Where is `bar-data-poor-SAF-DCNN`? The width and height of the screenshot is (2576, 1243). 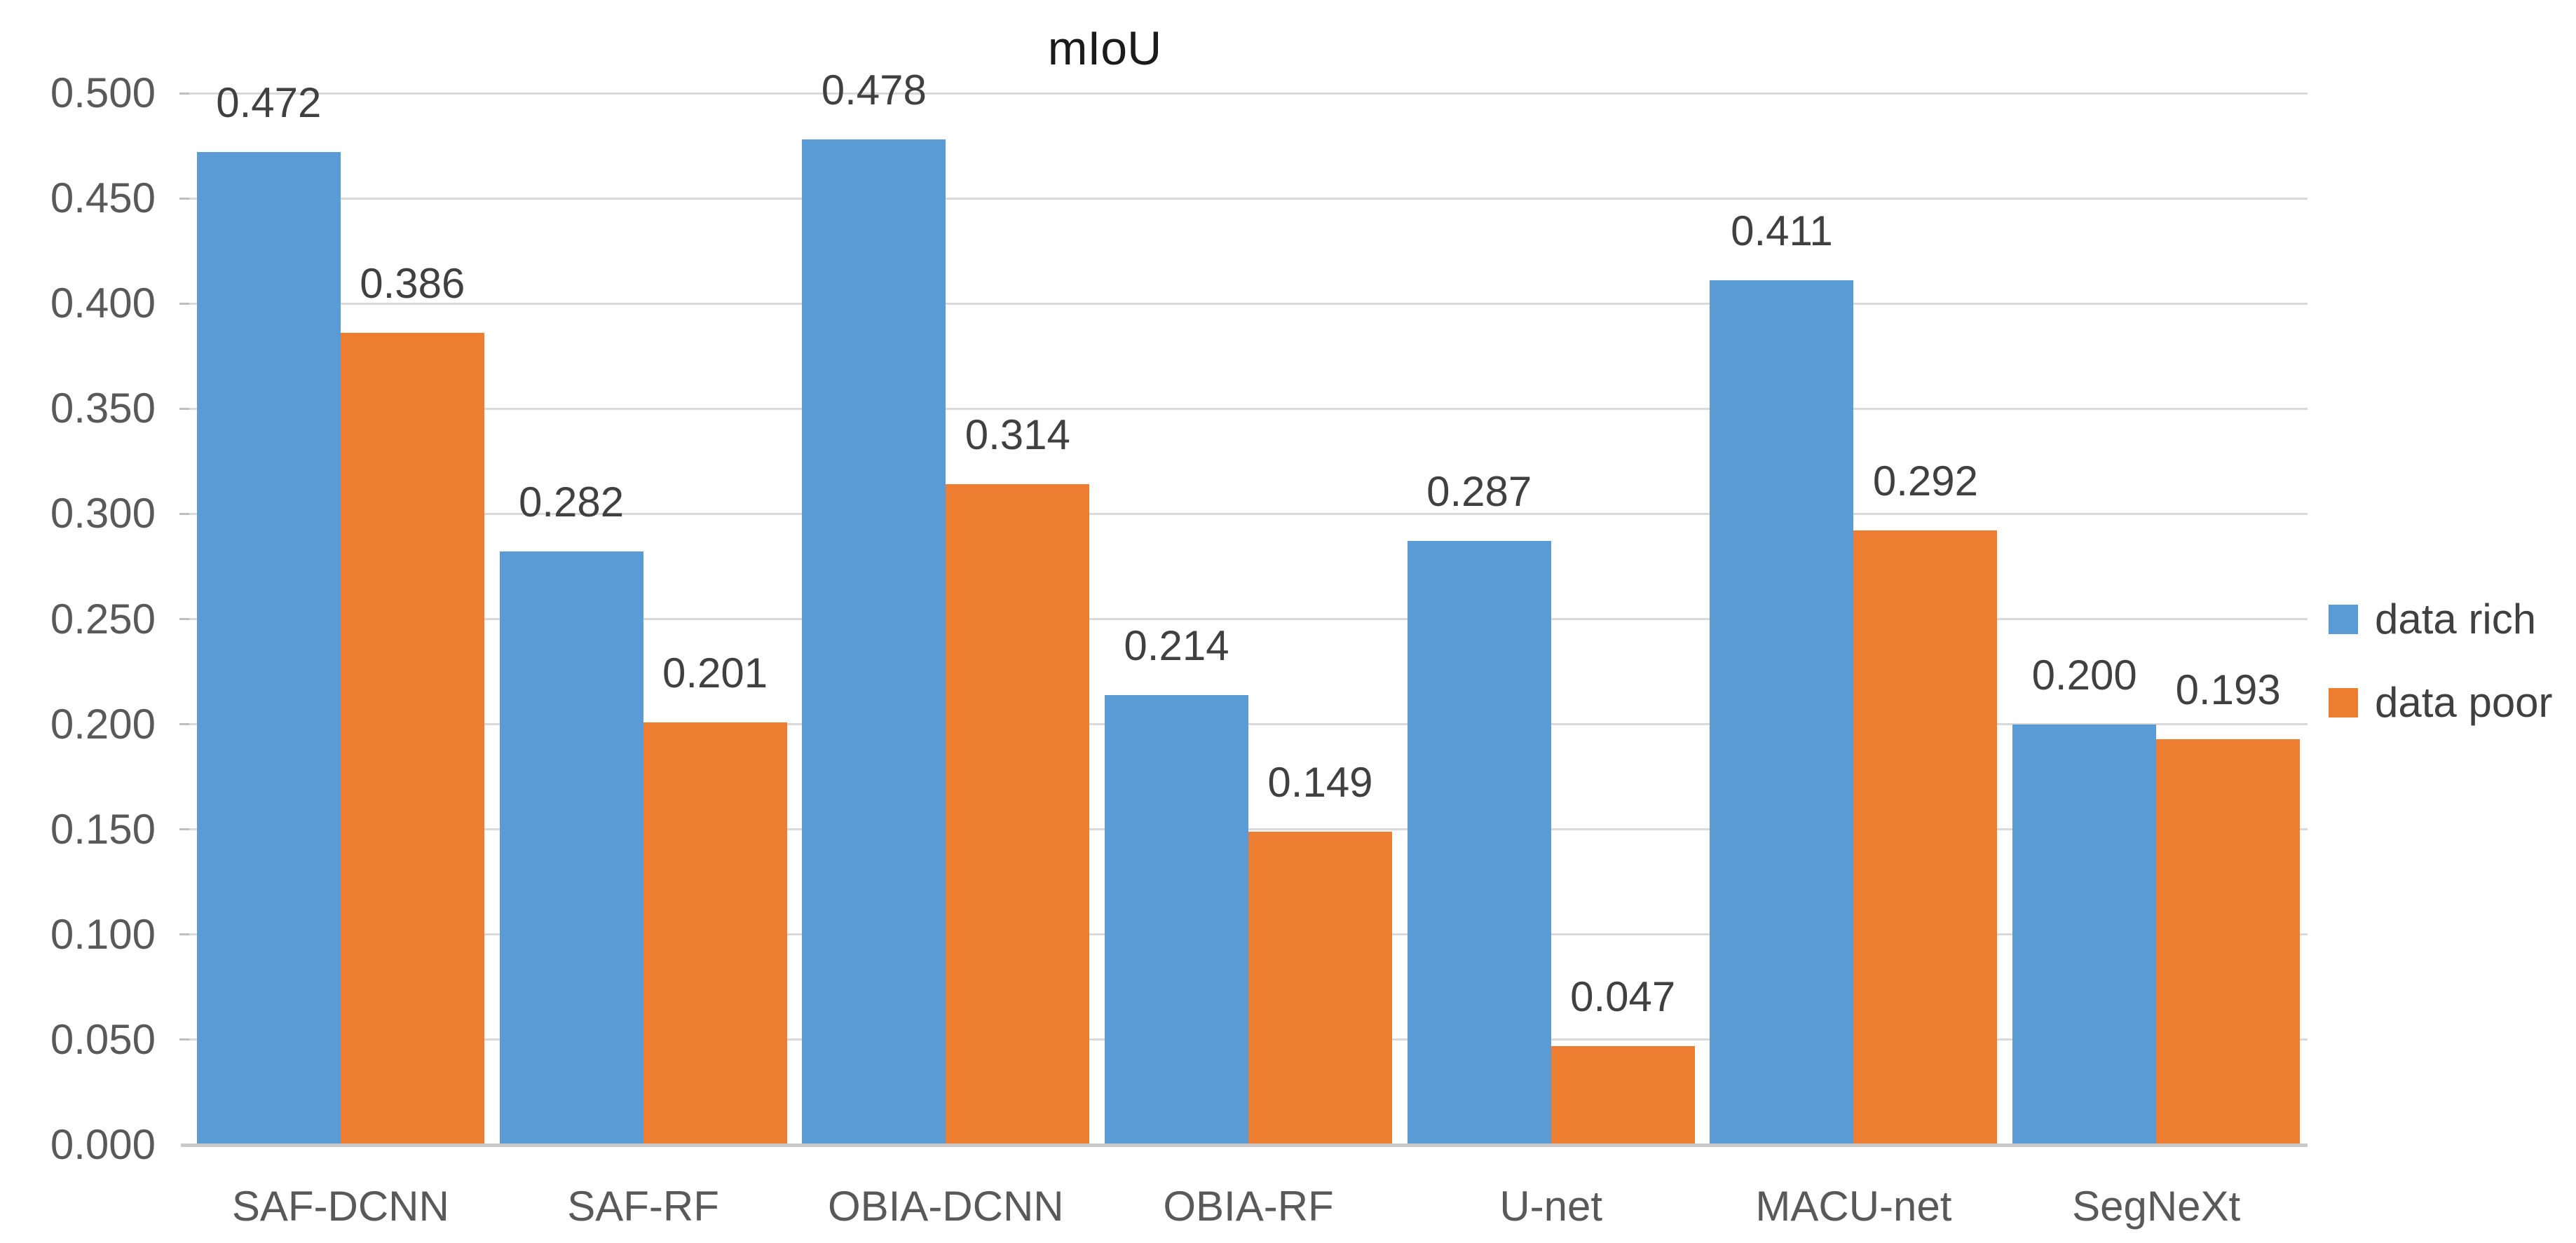
bar-data-poor-SAF-DCNN is located at coordinates (412, 738).